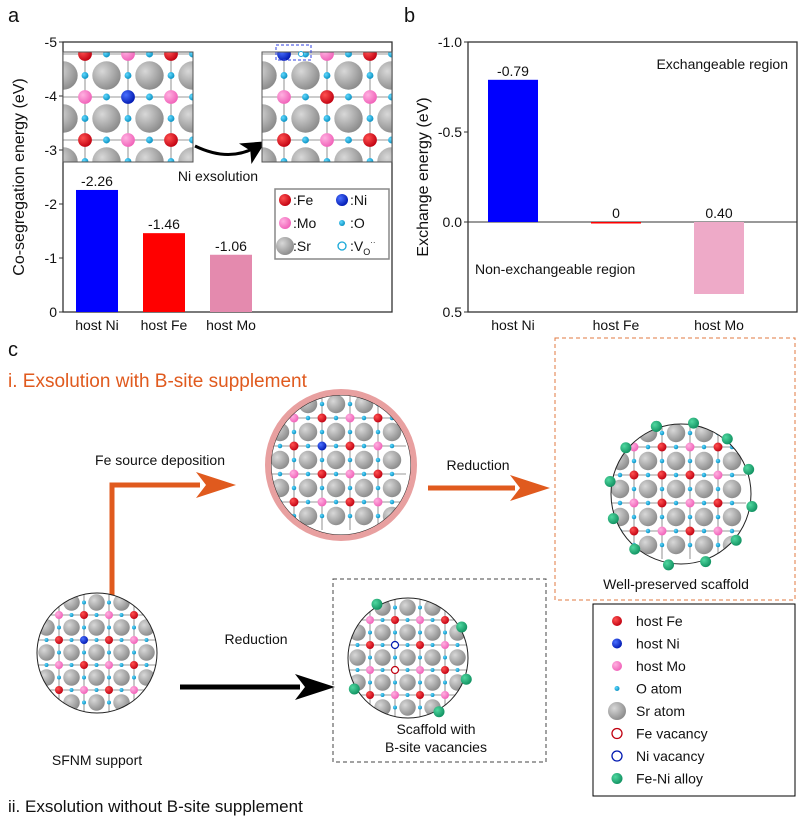  Describe the element at coordinates (658, 644) in the screenshot. I see `legend-label: host Ni` at that location.